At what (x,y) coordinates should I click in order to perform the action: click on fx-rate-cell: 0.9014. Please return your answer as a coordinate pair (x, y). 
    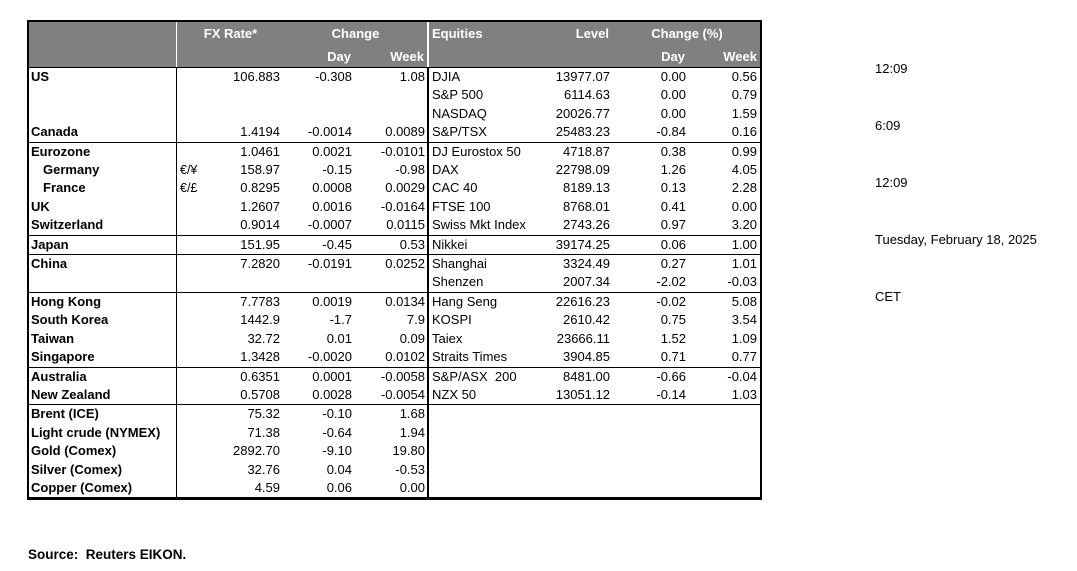
    Looking at the image, I should click on (260, 225).